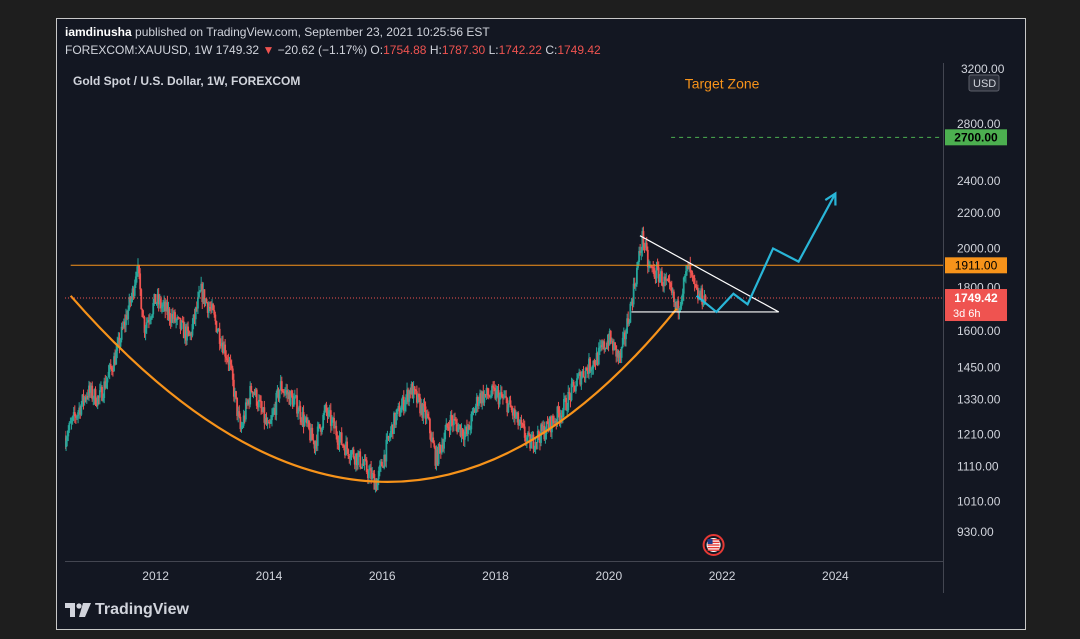 This screenshot has height=639, width=1080. What do you see at coordinates (713, 542) in the screenshot?
I see `flag-stripe` at bounding box center [713, 542].